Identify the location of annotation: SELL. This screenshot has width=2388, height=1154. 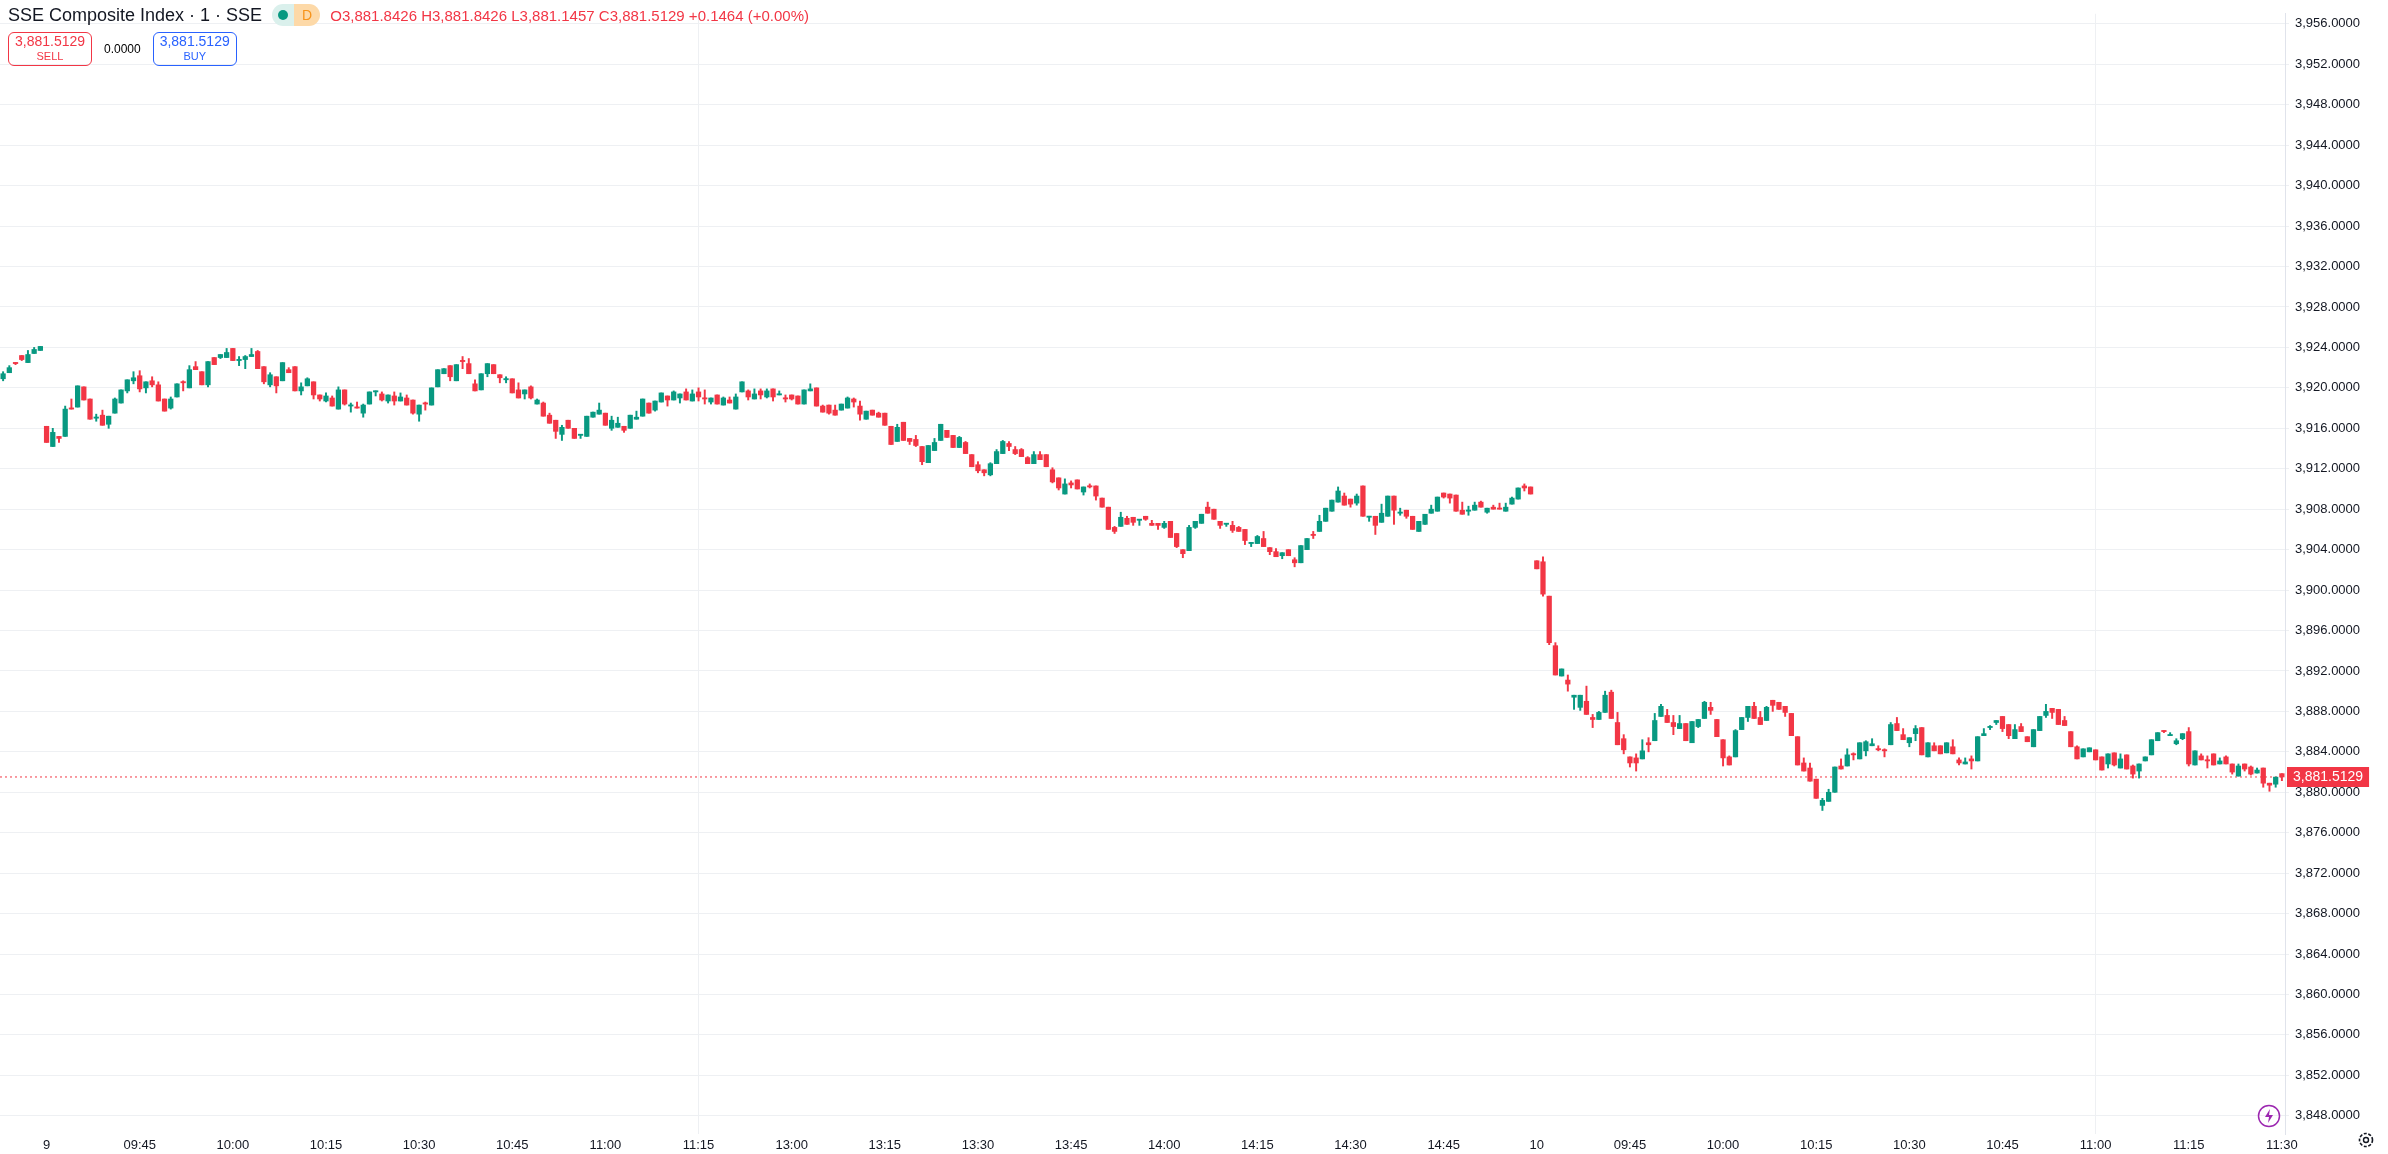
(50, 56).